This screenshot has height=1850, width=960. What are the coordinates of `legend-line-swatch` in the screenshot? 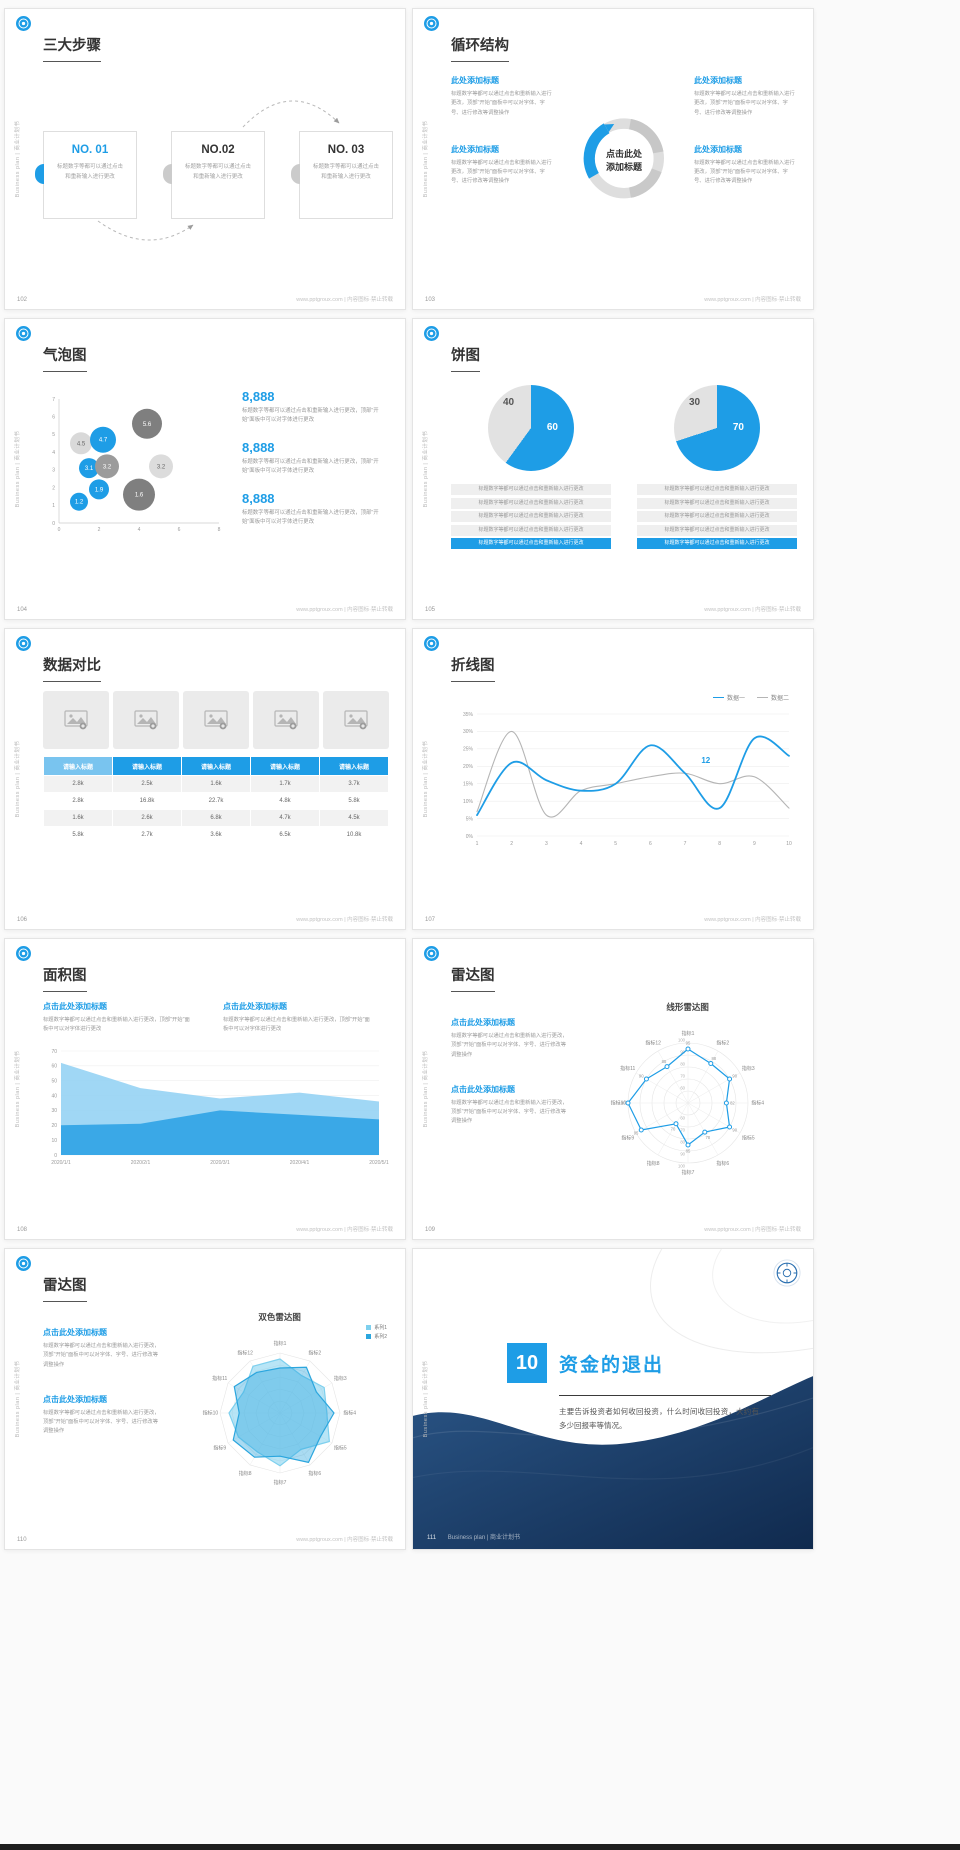 It's located at (718, 697).